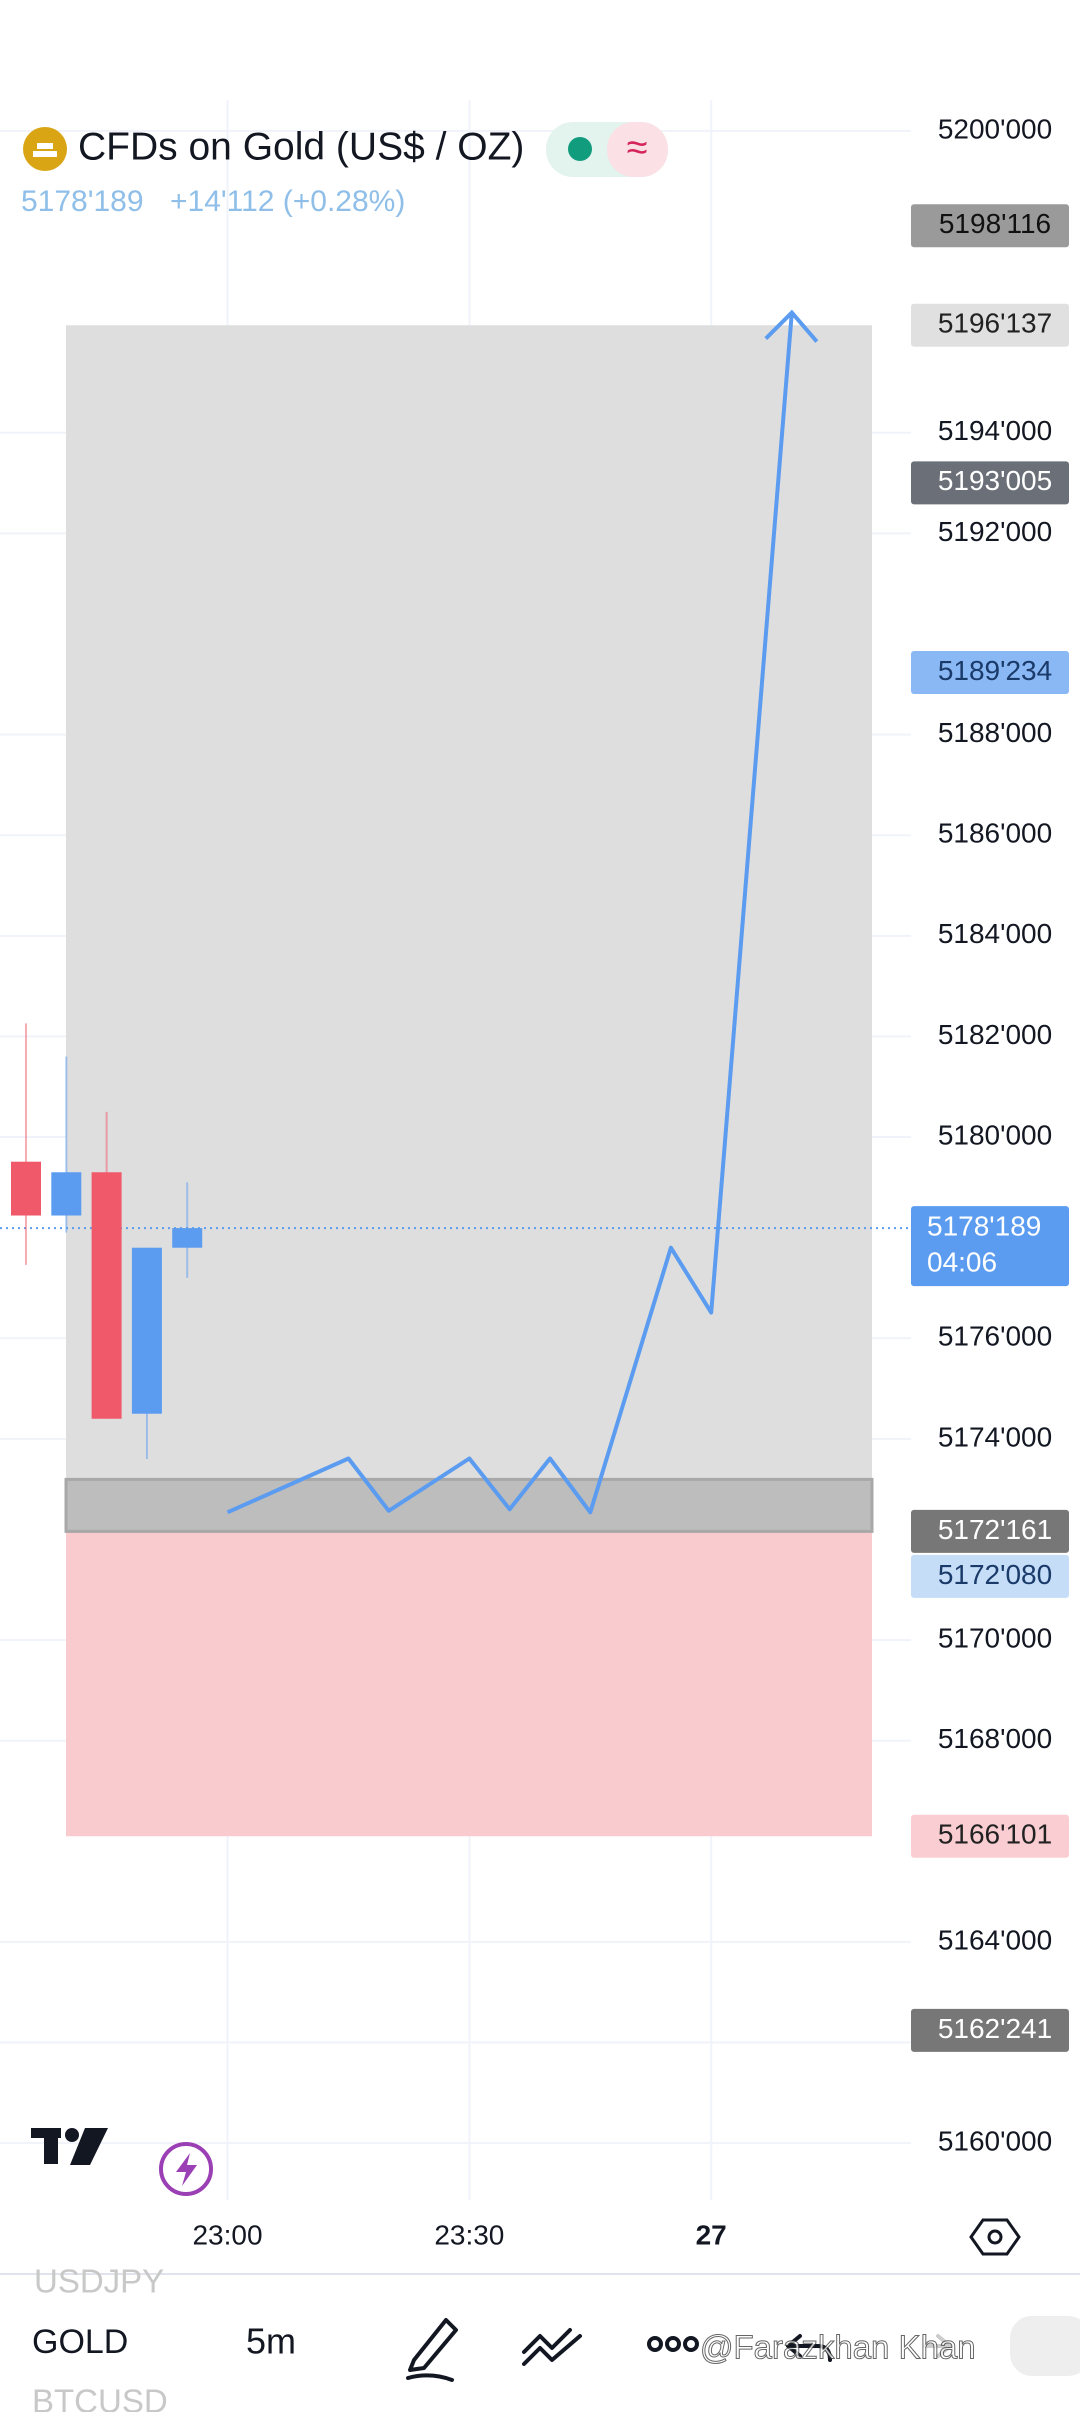  I want to click on y-tick-label: 5192'000, so click(995, 531).